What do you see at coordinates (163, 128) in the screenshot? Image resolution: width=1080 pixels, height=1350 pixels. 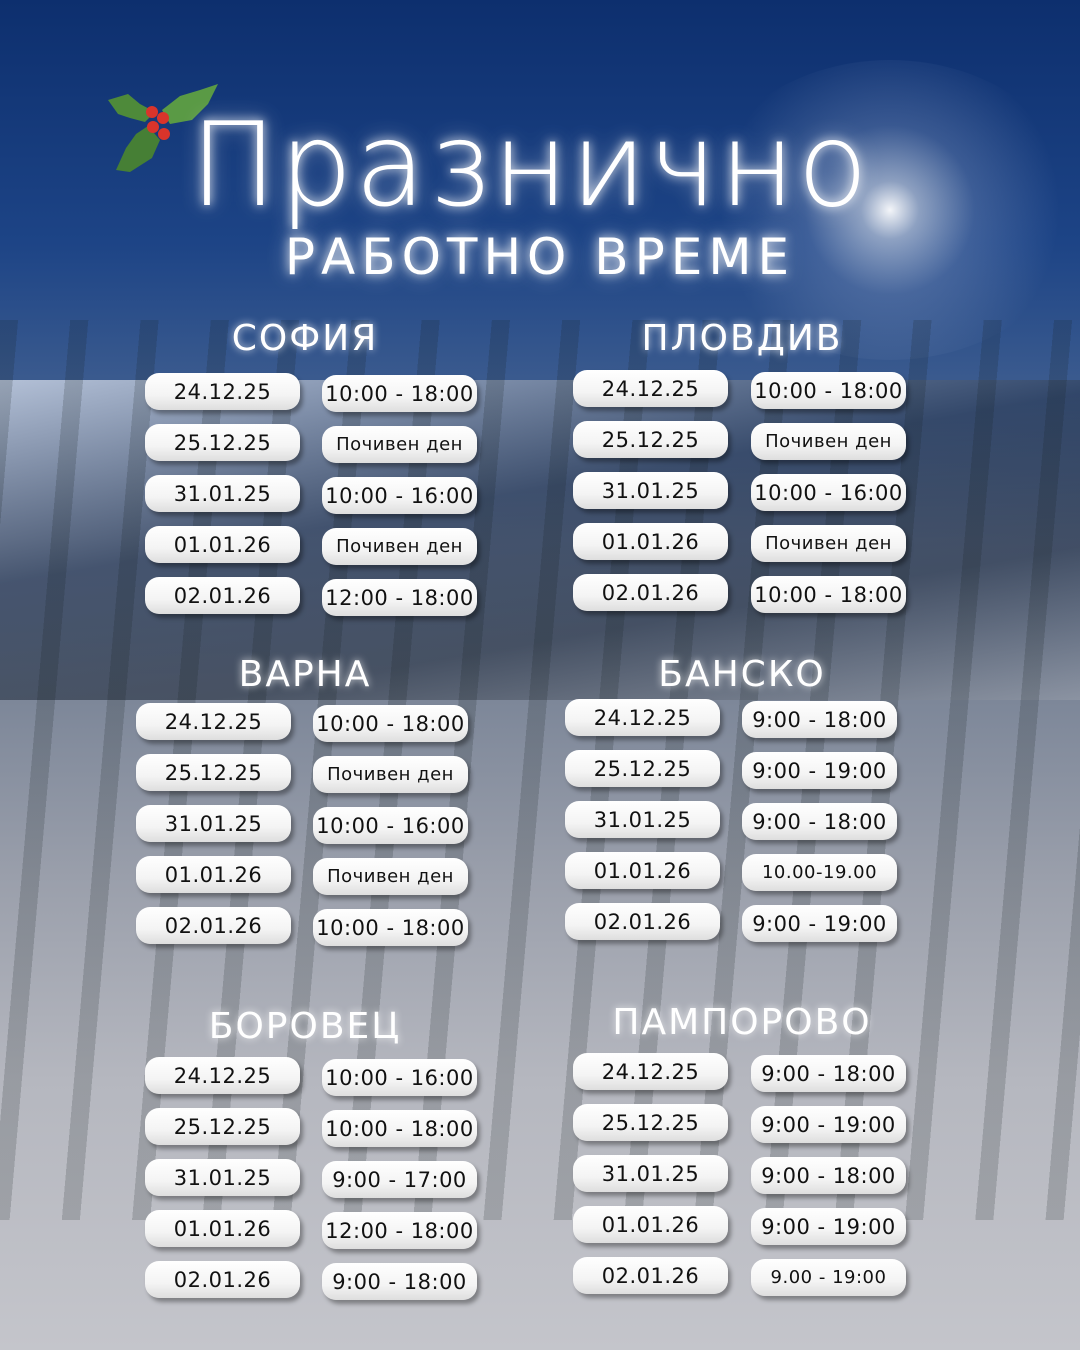 I see `holly-icon` at bounding box center [163, 128].